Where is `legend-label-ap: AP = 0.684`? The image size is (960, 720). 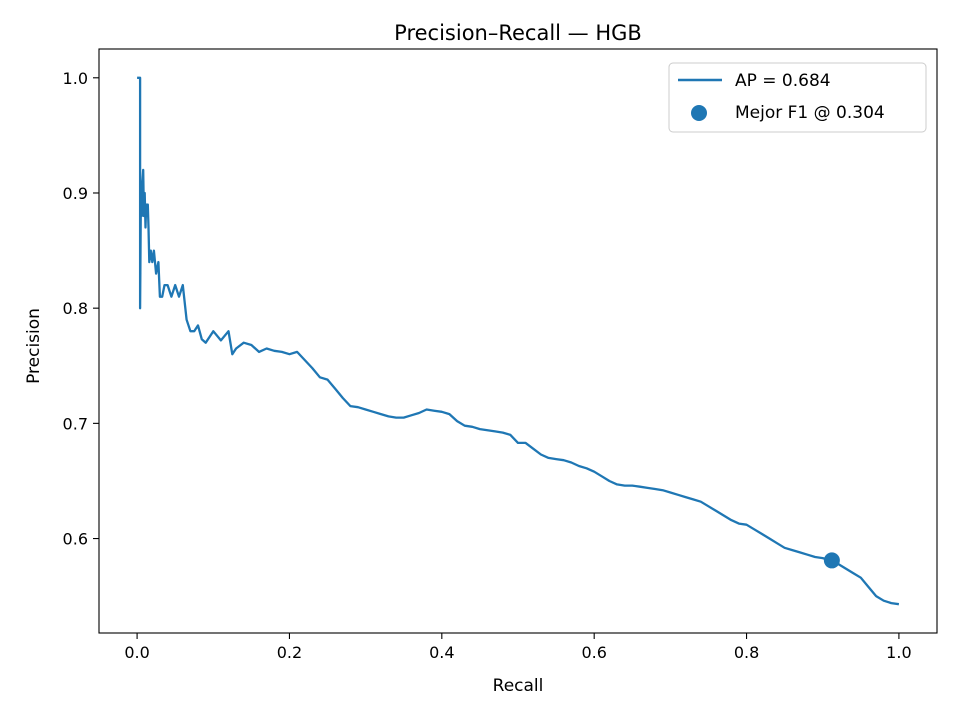 legend-label-ap: AP = 0.684 is located at coordinates (783, 81).